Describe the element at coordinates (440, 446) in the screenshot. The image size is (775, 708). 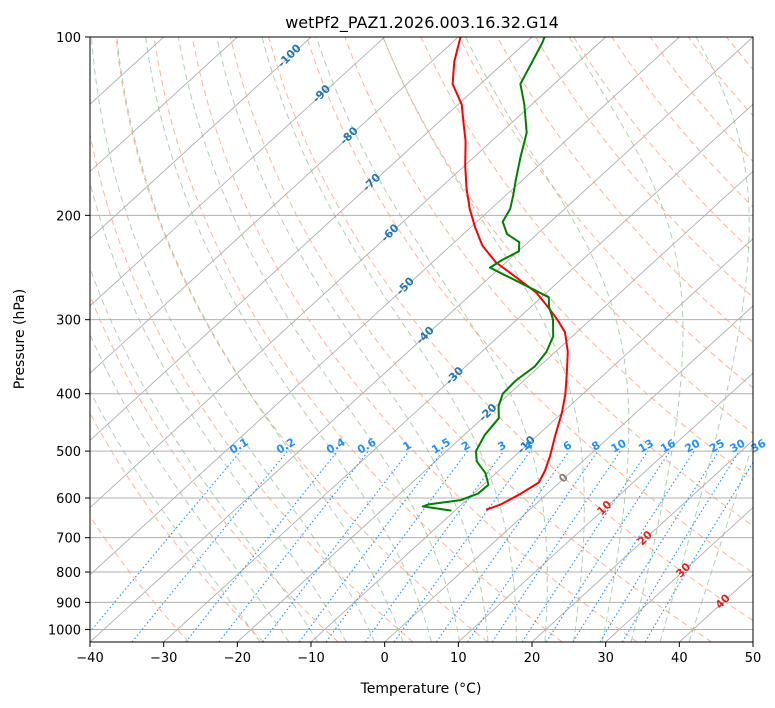
I see `mixing-ratio-label: 1.5` at that location.